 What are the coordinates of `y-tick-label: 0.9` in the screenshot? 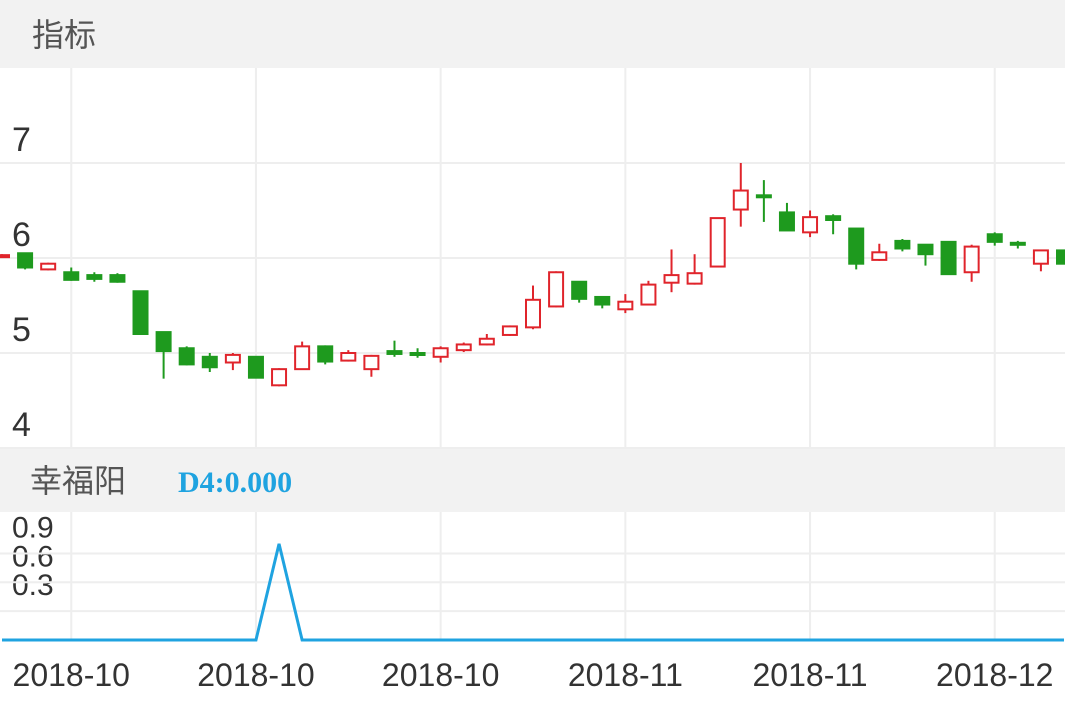 It's located at (33, 527).